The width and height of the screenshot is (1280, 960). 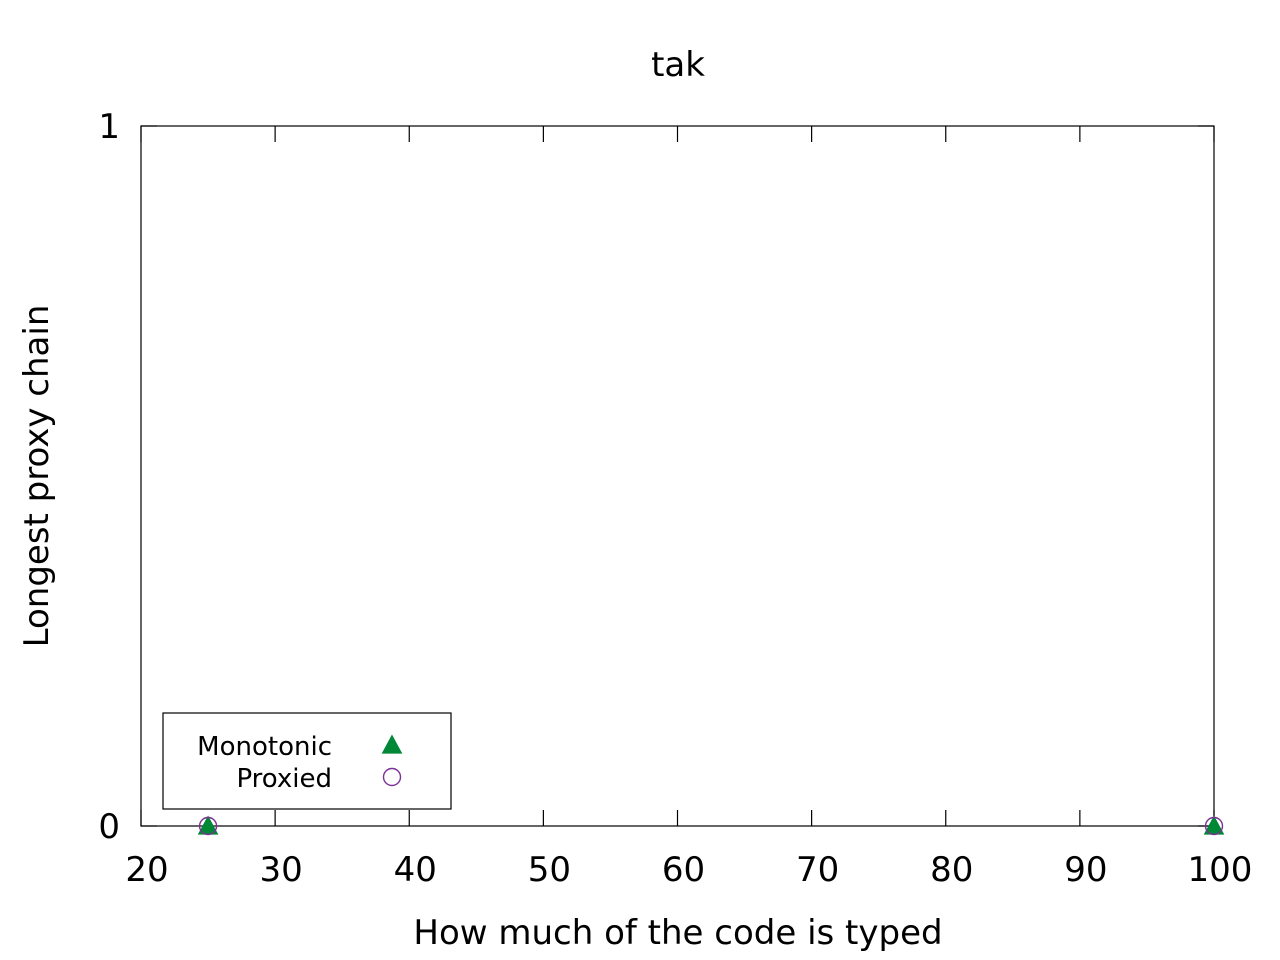 I want to click on x-tick-label: 90, so click(x=1085, y=870).